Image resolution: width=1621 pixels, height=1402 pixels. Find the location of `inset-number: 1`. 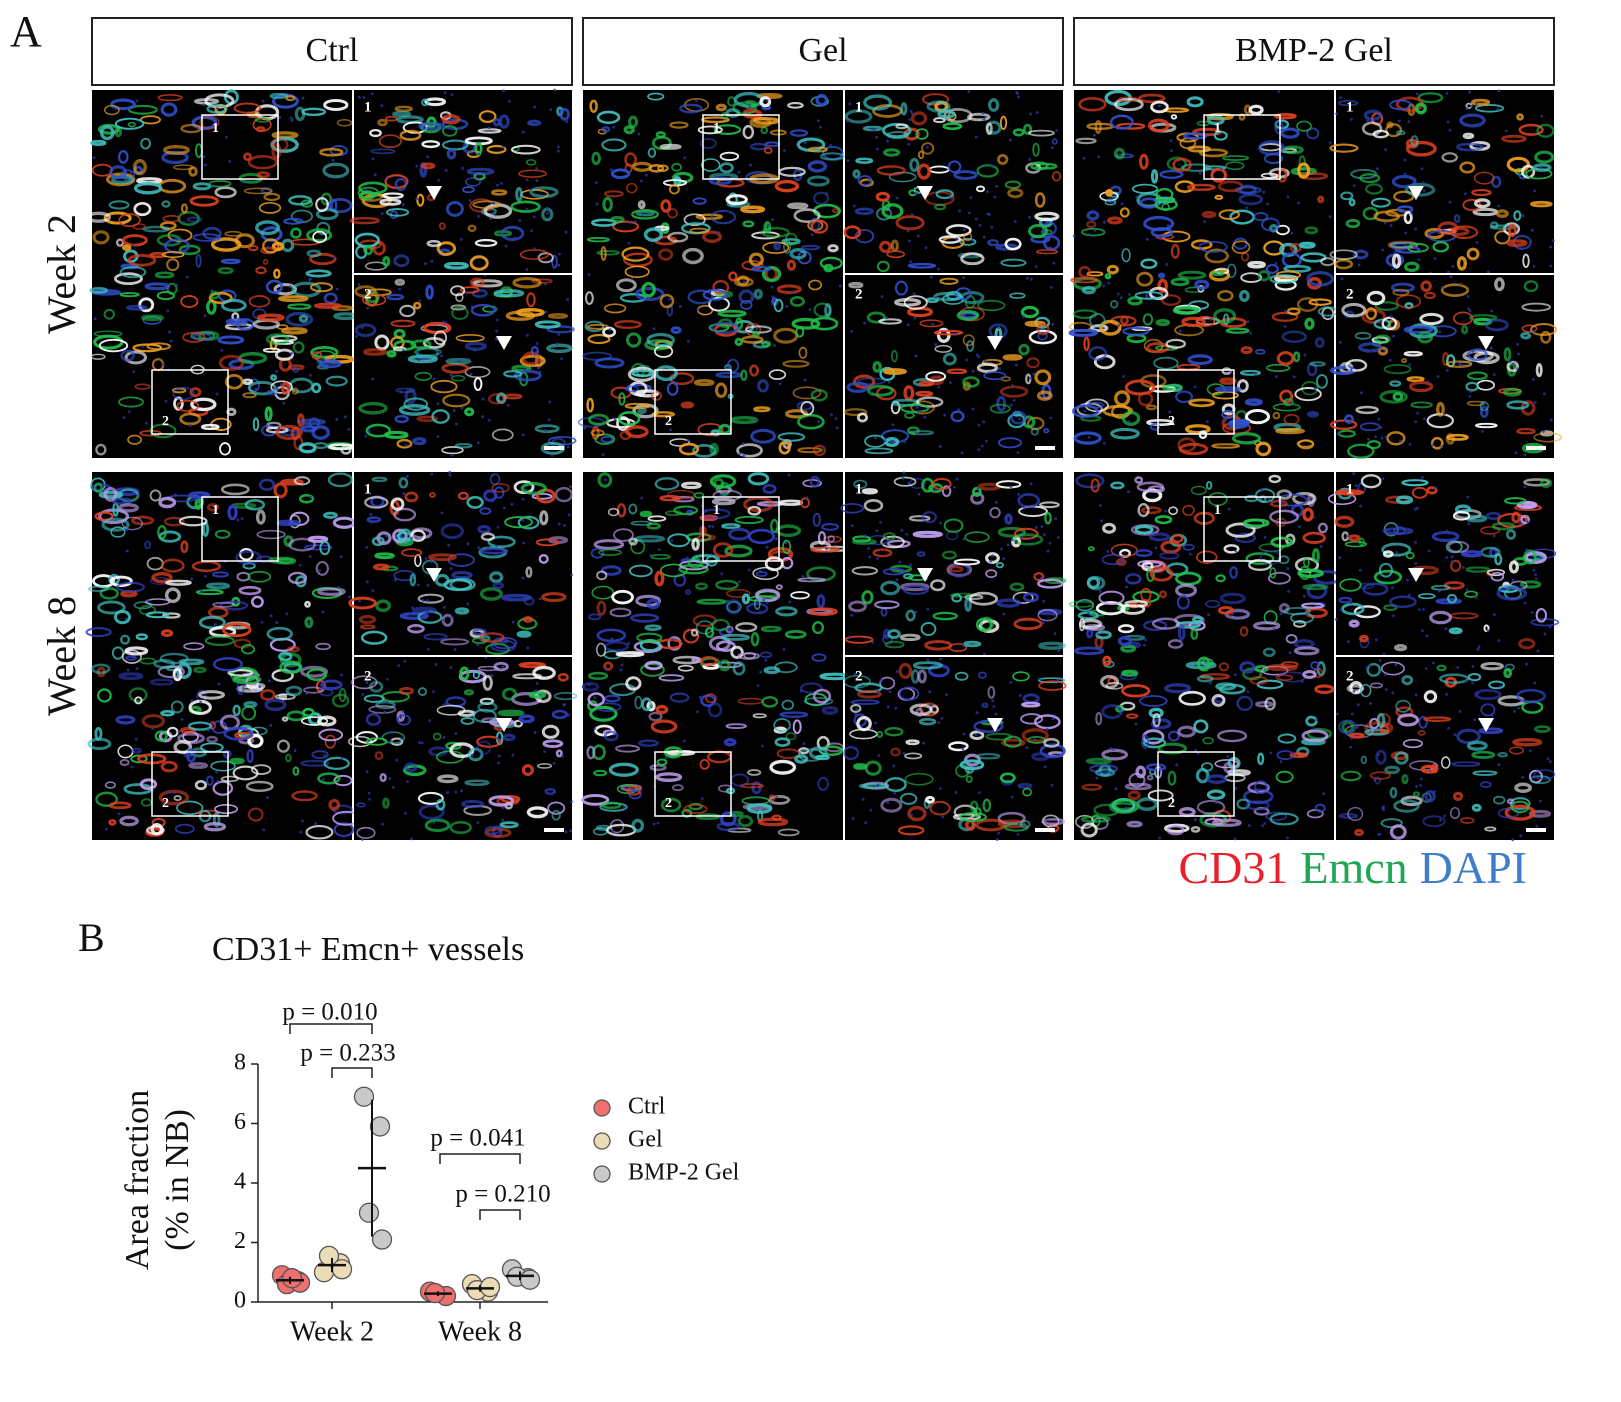

inset-number: 1 is located at coordinates (1350, 489).